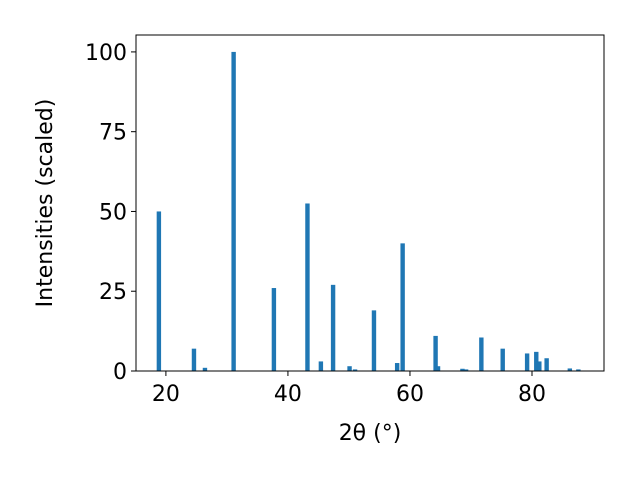 The height and width of the screenshot is (480, 640). Describe the element at coordinates (106, 53) in the screenshot. I see `y-tick-label: 100` at that location.